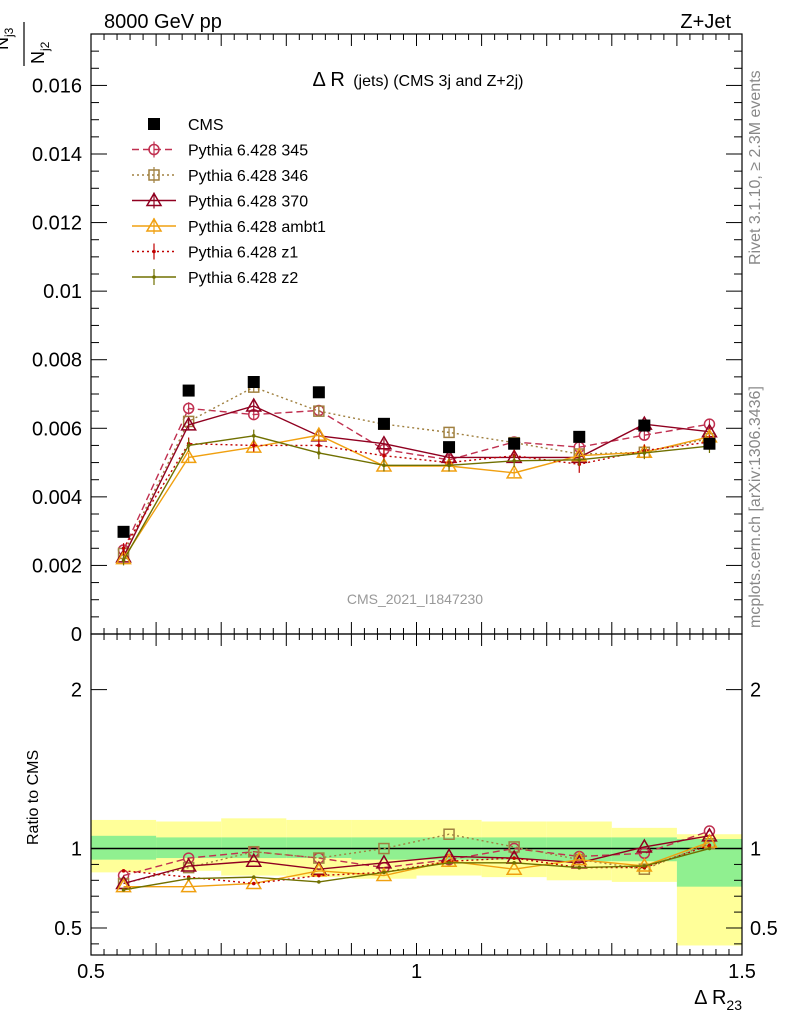  What do you see at coordinates (755, 850) in the screenshot?
I see `ratio-y-tick-label-right: 1` at bounding box center [755, 850].